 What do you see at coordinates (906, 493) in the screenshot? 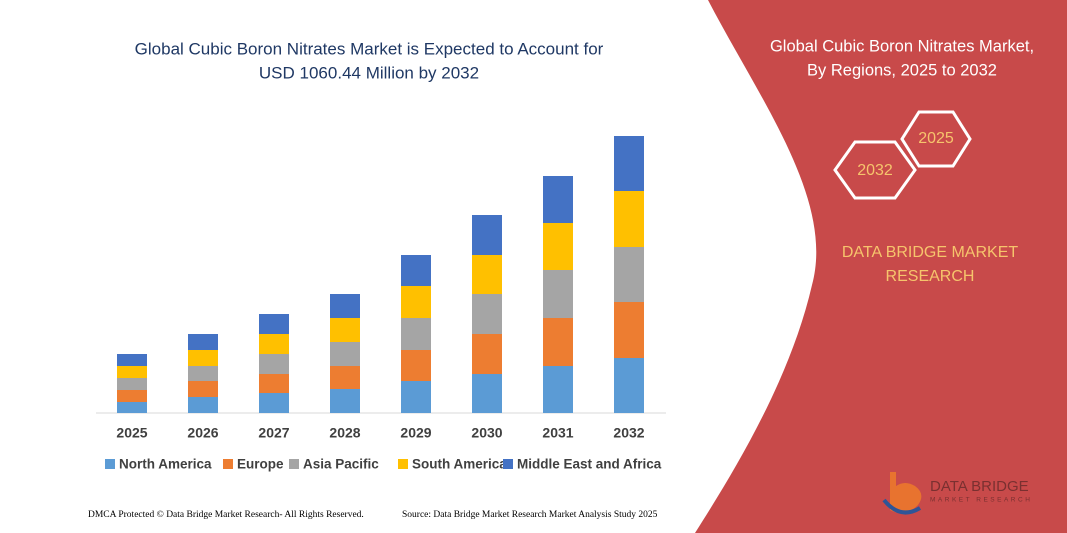
I see `logo-icon` at bounding box center [906, 493].